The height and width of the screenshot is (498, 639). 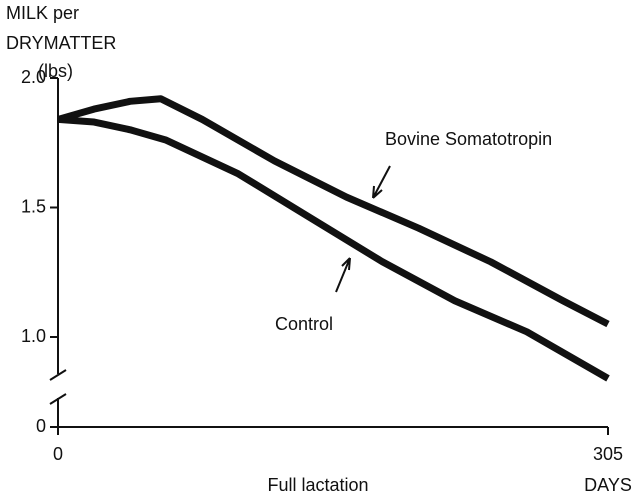 I want to click on x-tick-label: 0, so click(x=58, y=454).